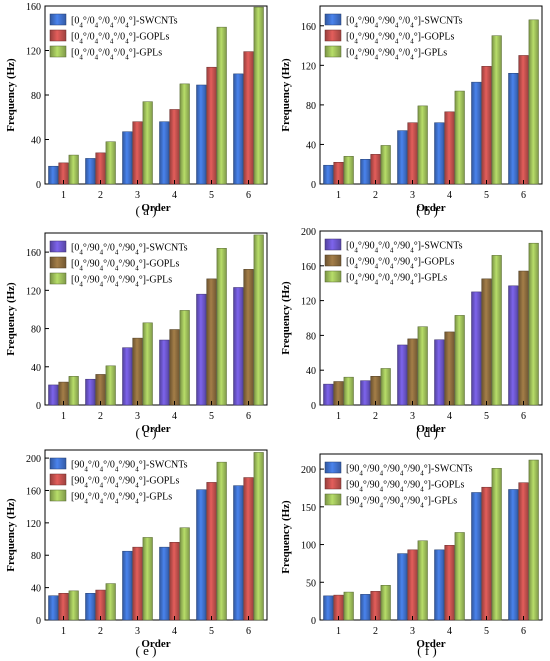 This screenshot has height=661, width=550. I want to click on x-tick-label-b: 5, so click(486, 195).